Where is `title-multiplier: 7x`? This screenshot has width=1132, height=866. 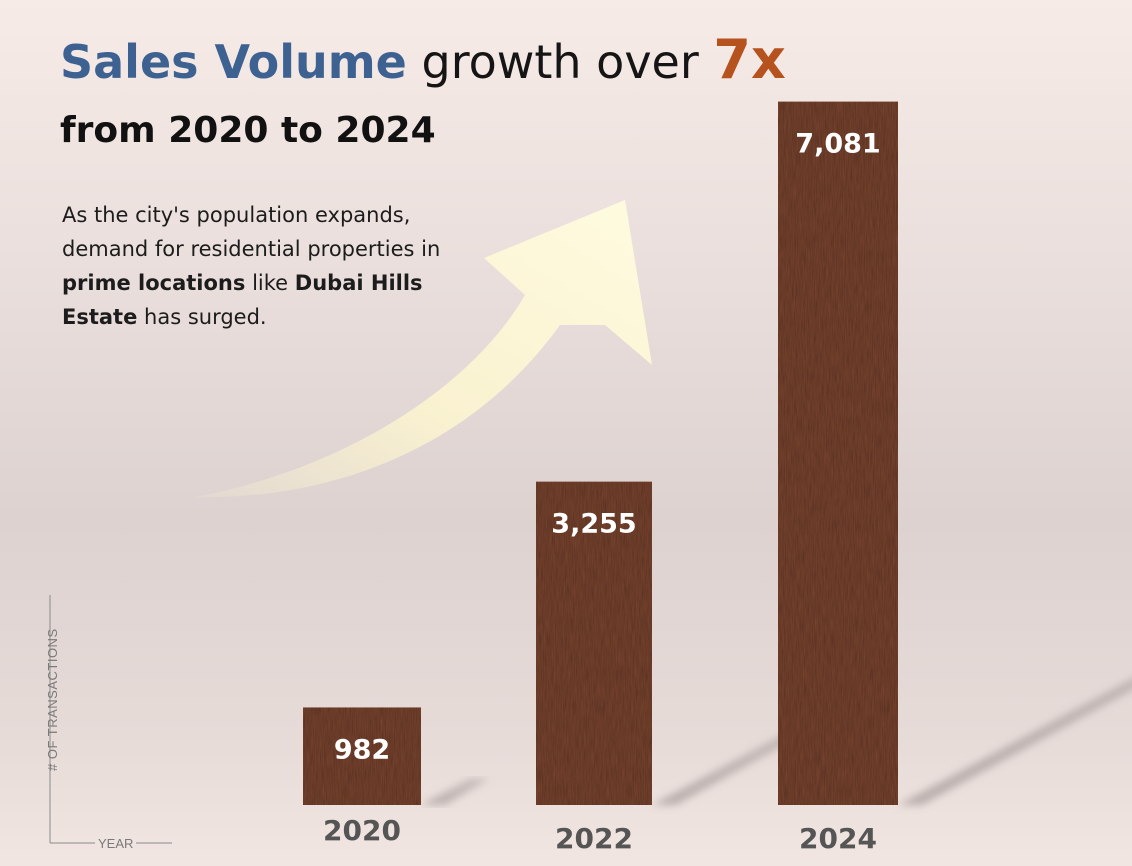
title-multiplier: 7x is located at coordinates (749, 59).